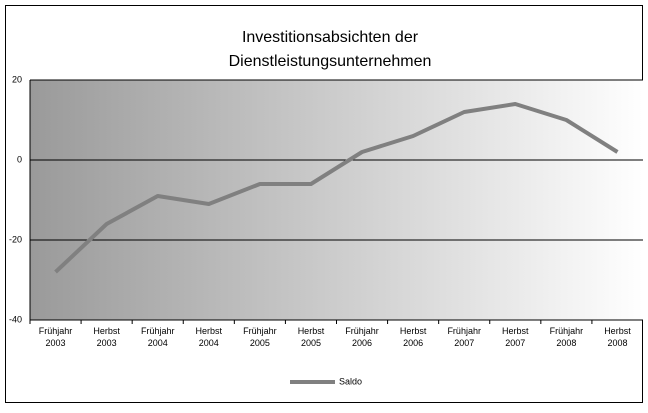 The height and width of the screenshot is (413, 648). What do you see at coordinates (330, 61) in the screenshot?
I see `chart-title: Dienstleistungsunternehmen` at bounding box center [330, 61].